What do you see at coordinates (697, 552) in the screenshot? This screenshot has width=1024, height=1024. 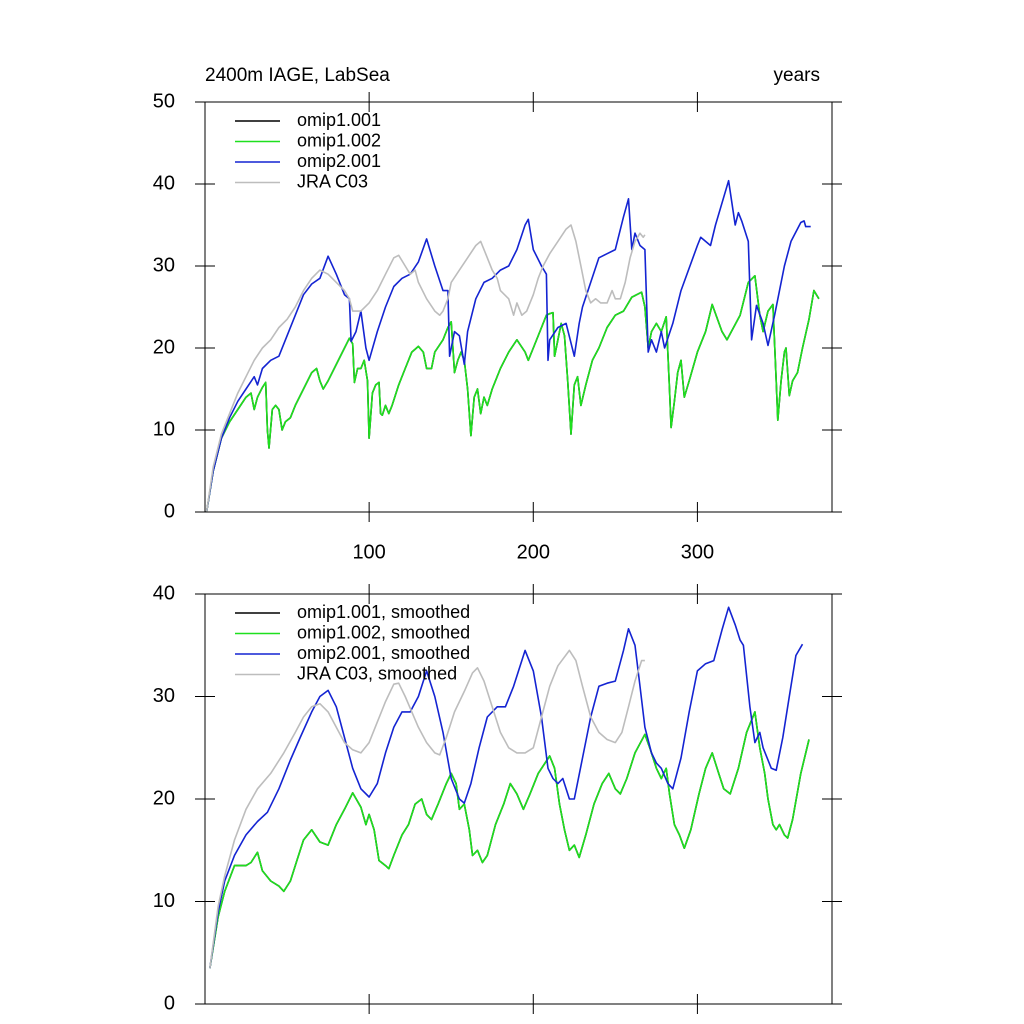 I see `x-tick-label: 300` at bounding box center [697, 552].